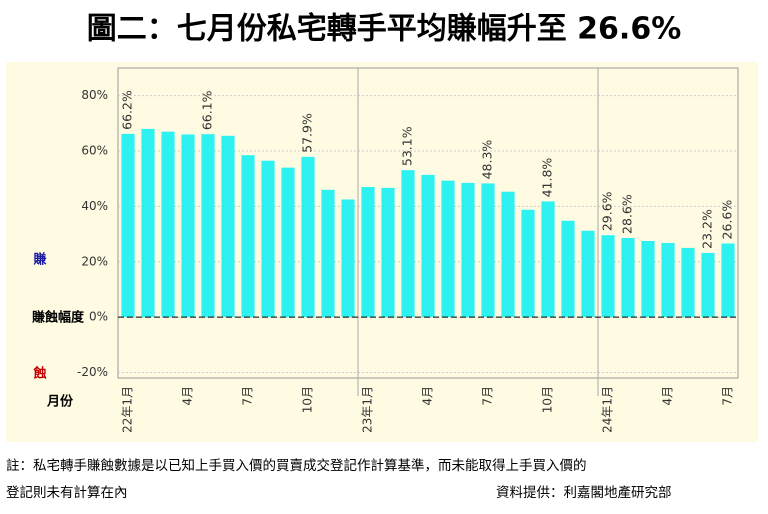 This screenshot has height=514, width=768. Describe the element at coordinates (547, 178) in the screenshot. I see `value-label: 41.8%` at that location.